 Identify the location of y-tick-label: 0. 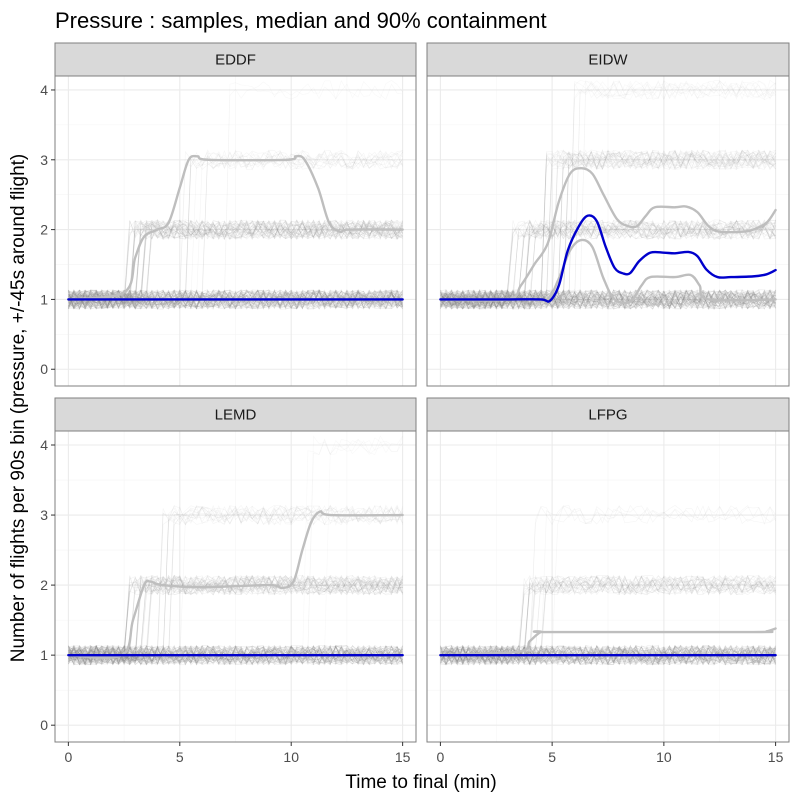
(44, 725).